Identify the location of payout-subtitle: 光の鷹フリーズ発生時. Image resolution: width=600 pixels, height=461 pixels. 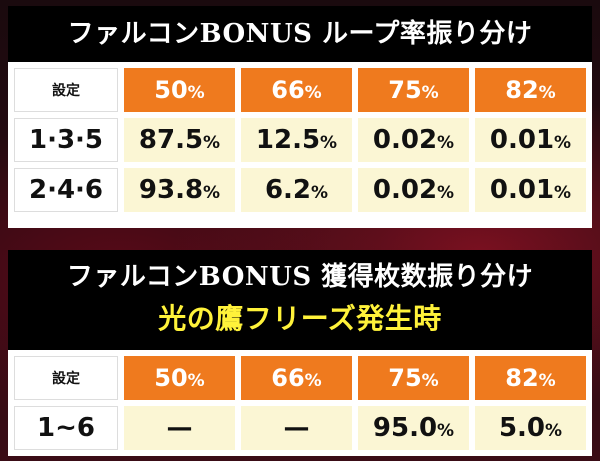
(300, 318).